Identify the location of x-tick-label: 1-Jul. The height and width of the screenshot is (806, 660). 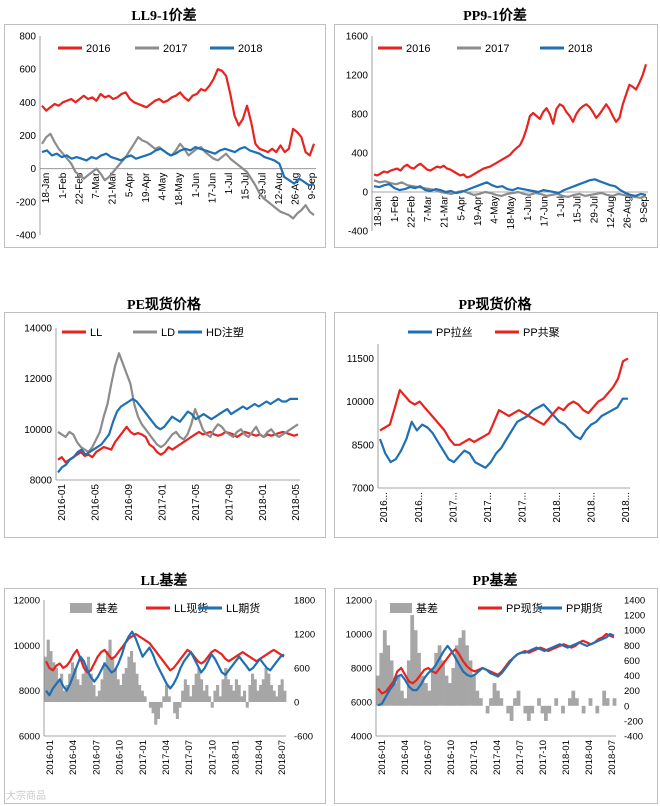
(229, 184).